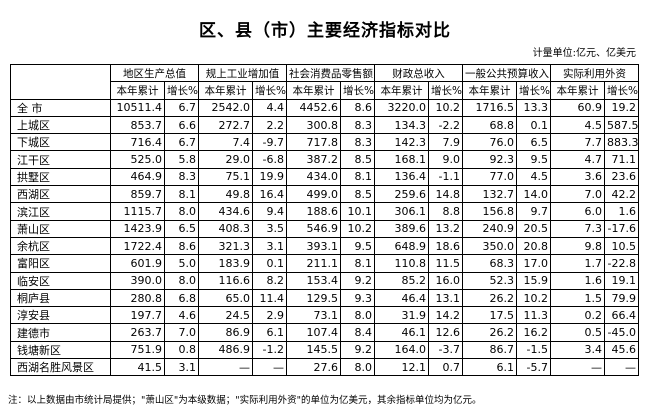  Describe the element at coordinates (621, 350) in the screenshot. I see `table-cell: 45.6` at that location.